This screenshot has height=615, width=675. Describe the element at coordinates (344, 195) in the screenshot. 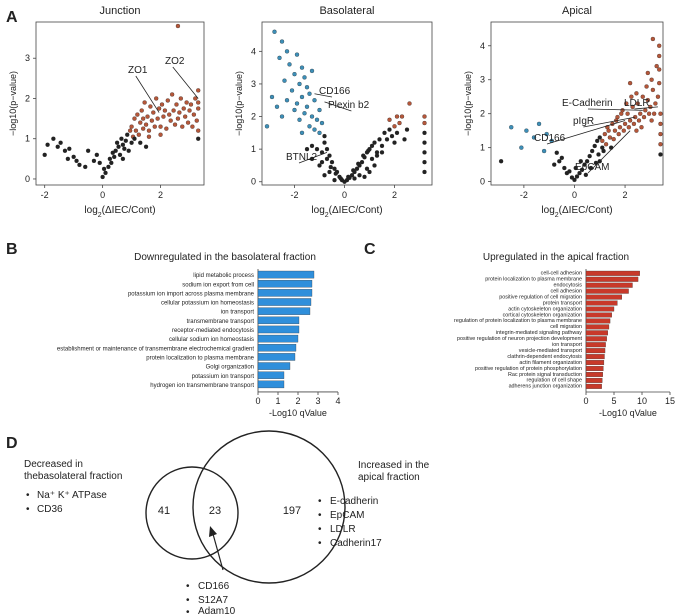

I see `x-tick-label: 0` at that location.